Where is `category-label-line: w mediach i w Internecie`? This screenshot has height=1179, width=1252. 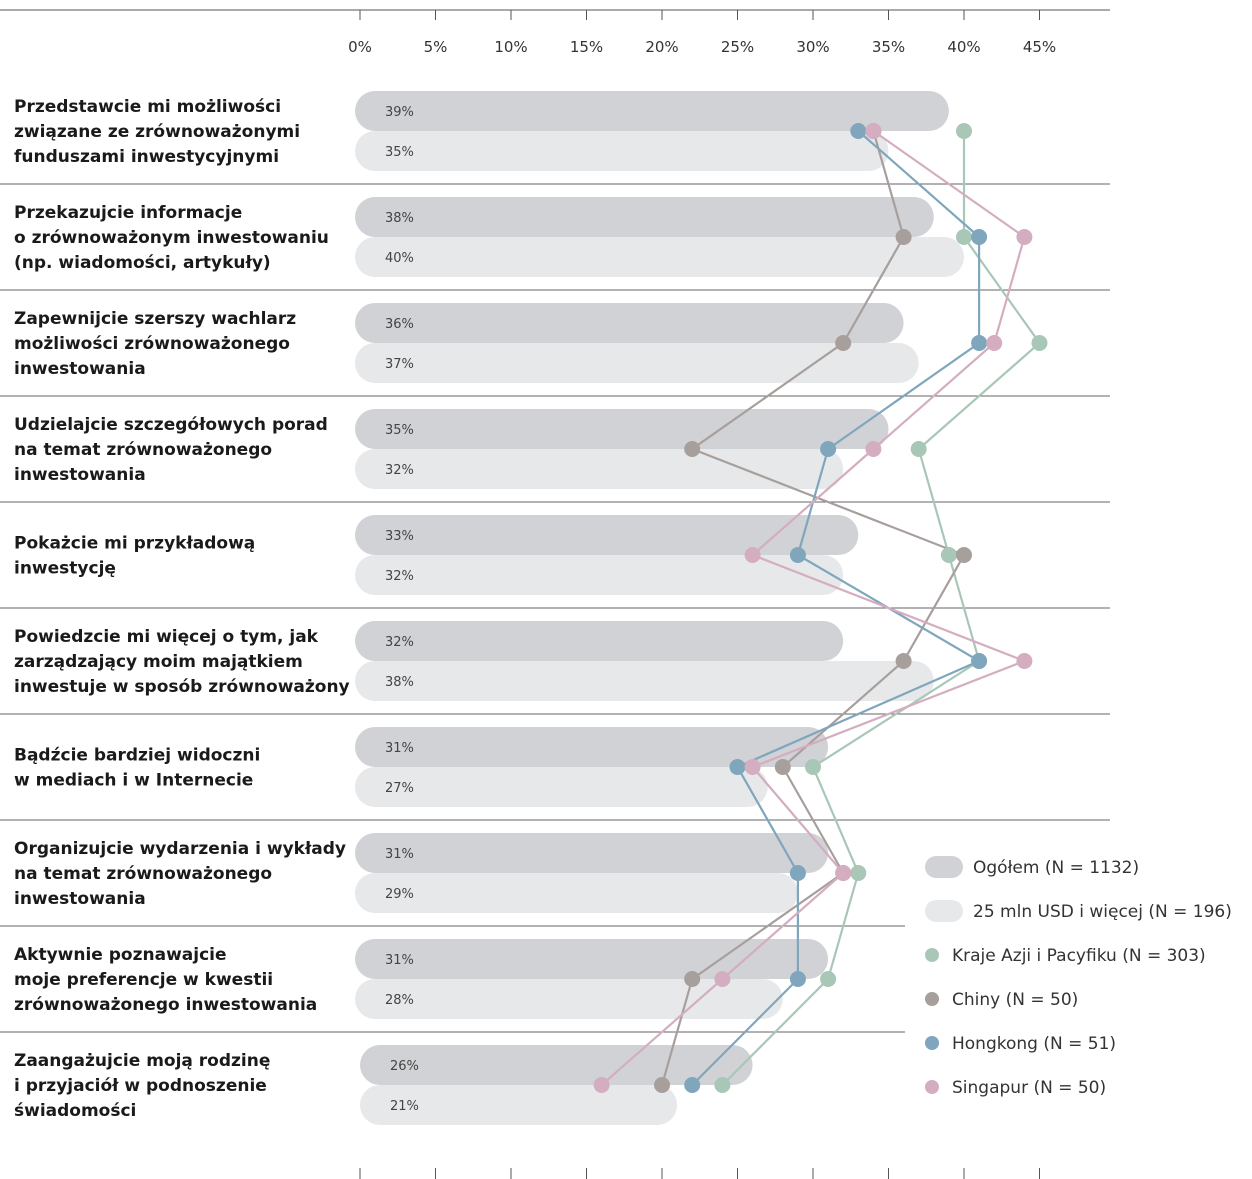
category-label-line: w mediach i w Internecie is located at coordinates (133, 781).